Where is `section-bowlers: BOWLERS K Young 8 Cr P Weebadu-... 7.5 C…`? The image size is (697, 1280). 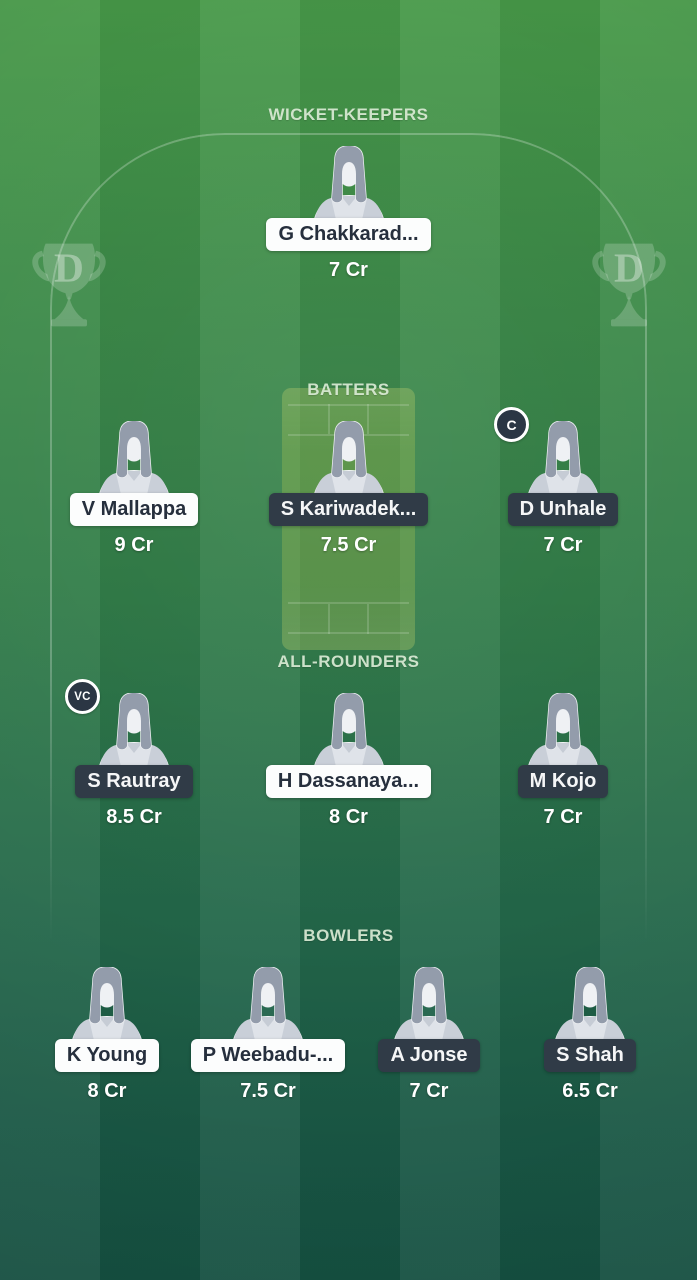 section-bowlers: BOWLERS K Young 8 Cr P Weebadu-... 7.5 C… is located at coordinates (348, 1014).